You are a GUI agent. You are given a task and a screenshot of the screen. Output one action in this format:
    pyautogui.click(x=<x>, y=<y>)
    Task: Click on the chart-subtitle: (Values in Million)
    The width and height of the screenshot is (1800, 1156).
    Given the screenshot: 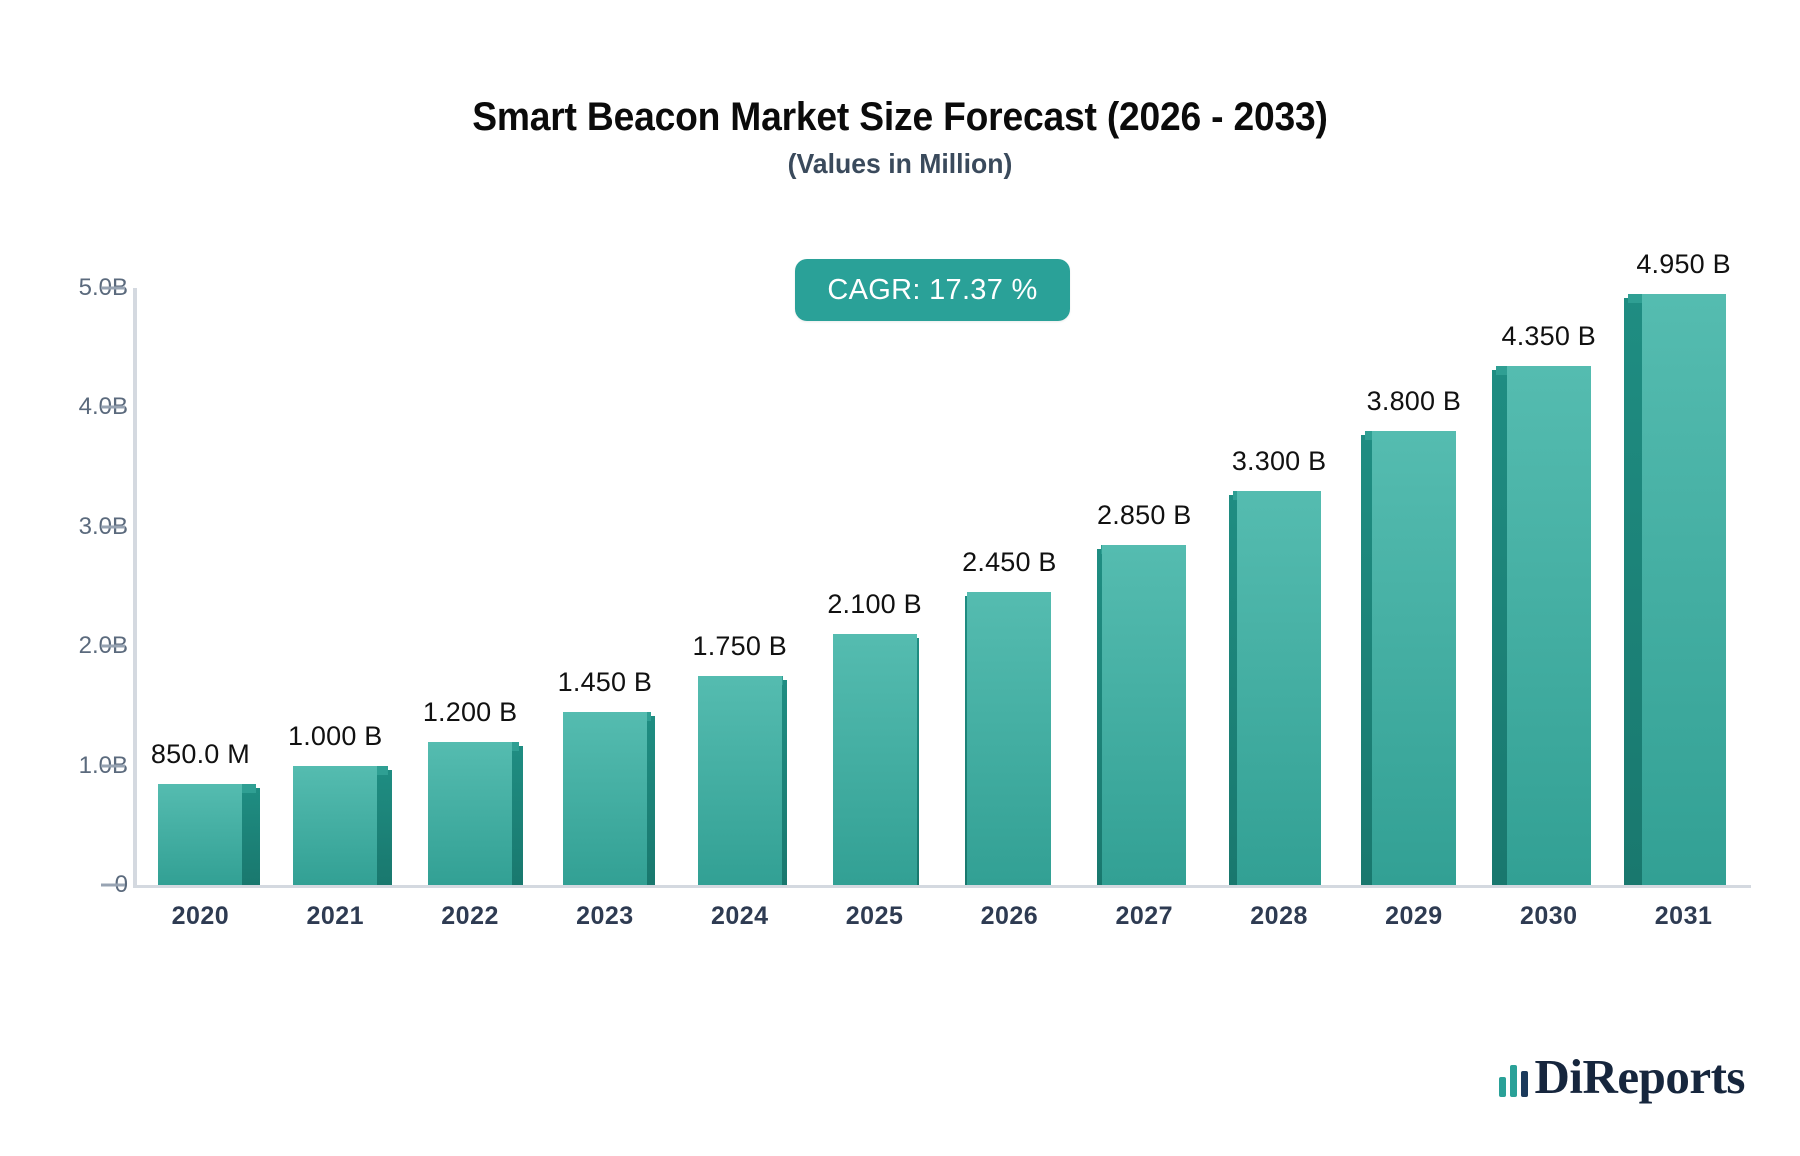 What is the action you would take?
    pyautogui.click(x=900, y=163)
    